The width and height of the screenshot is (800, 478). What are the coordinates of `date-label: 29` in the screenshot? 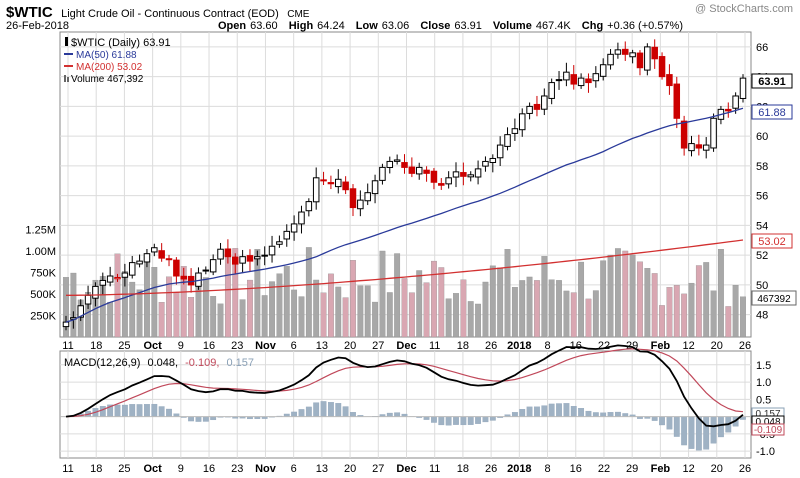 It's located at (632, 469).